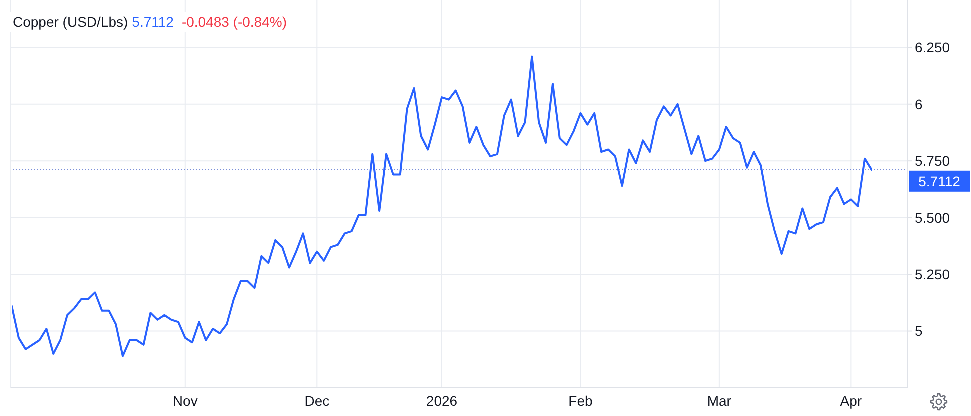 The height and width of the screenshot is (416, 971). I want to click on text: Copper (USD/Lbs), so click(70, 22).